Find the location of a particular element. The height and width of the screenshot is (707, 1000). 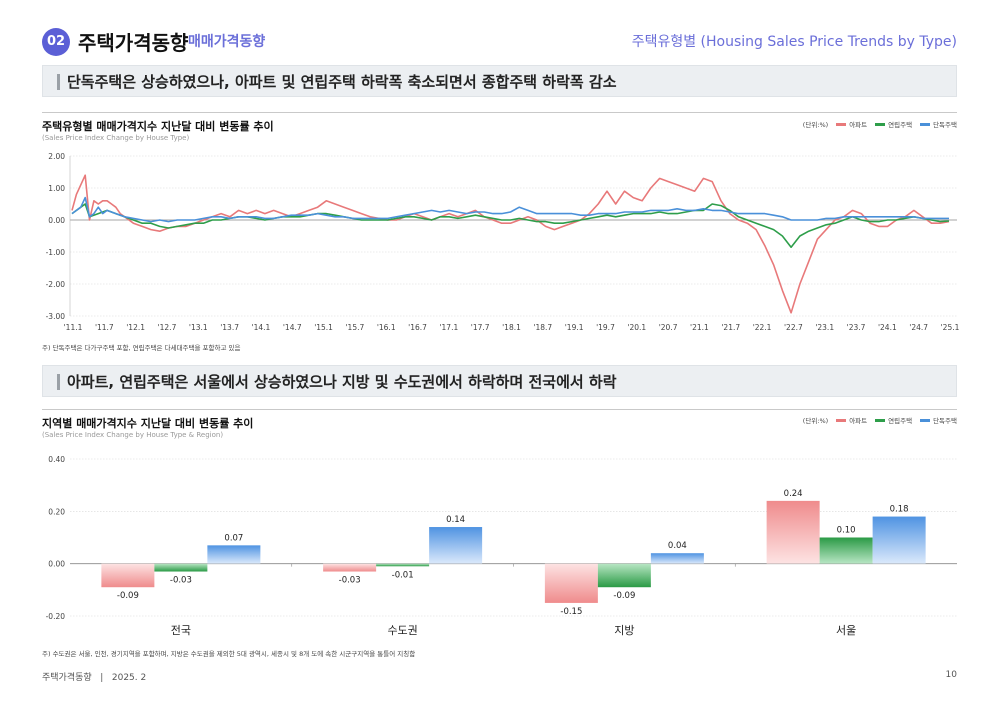

x-tick-label: '20.7 is located at coordinates (668, 327).